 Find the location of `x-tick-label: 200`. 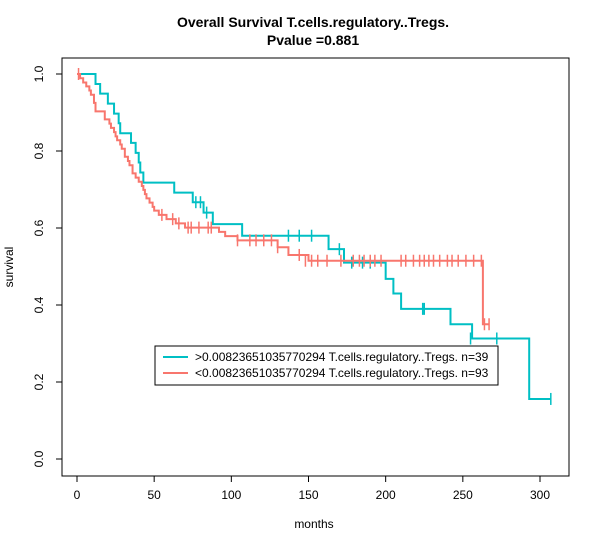

x-tick-label: 200 is located at coordinates (386, 495).